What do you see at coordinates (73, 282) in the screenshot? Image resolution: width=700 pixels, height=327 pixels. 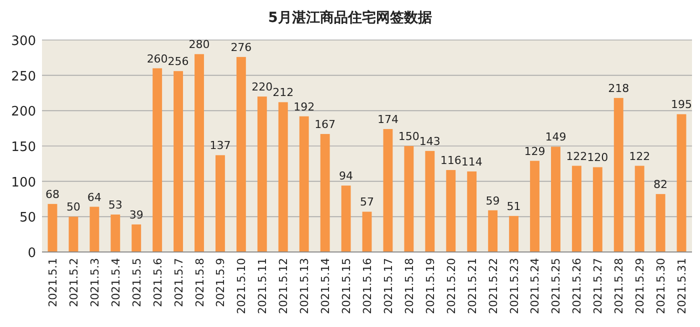 I see `x-tick-label: 2021.5.2` at bounding box center [73, 282].